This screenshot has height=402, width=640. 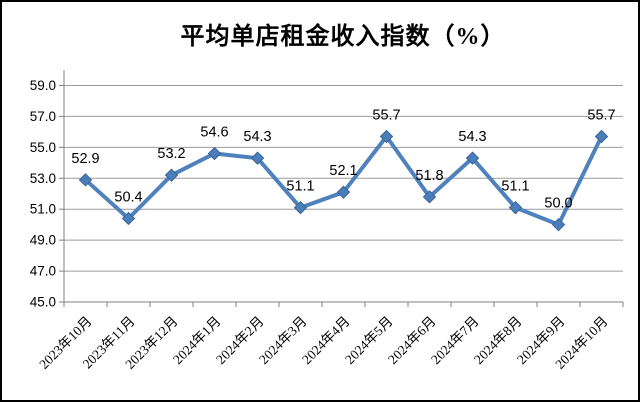 I want to click on data-label: 54.6, so click(x=214, y=133).